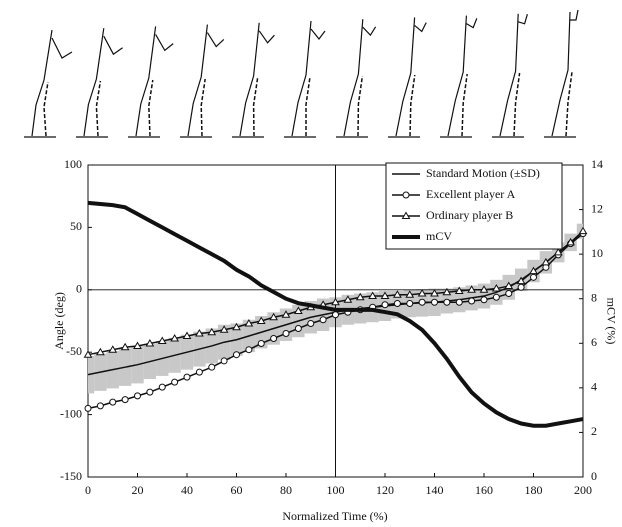 The width and height of the screenshot is (622, 527). Describe the element at coordinates (594, 342) in the screenshot. I see `y2-tick-label: 6` at that location.